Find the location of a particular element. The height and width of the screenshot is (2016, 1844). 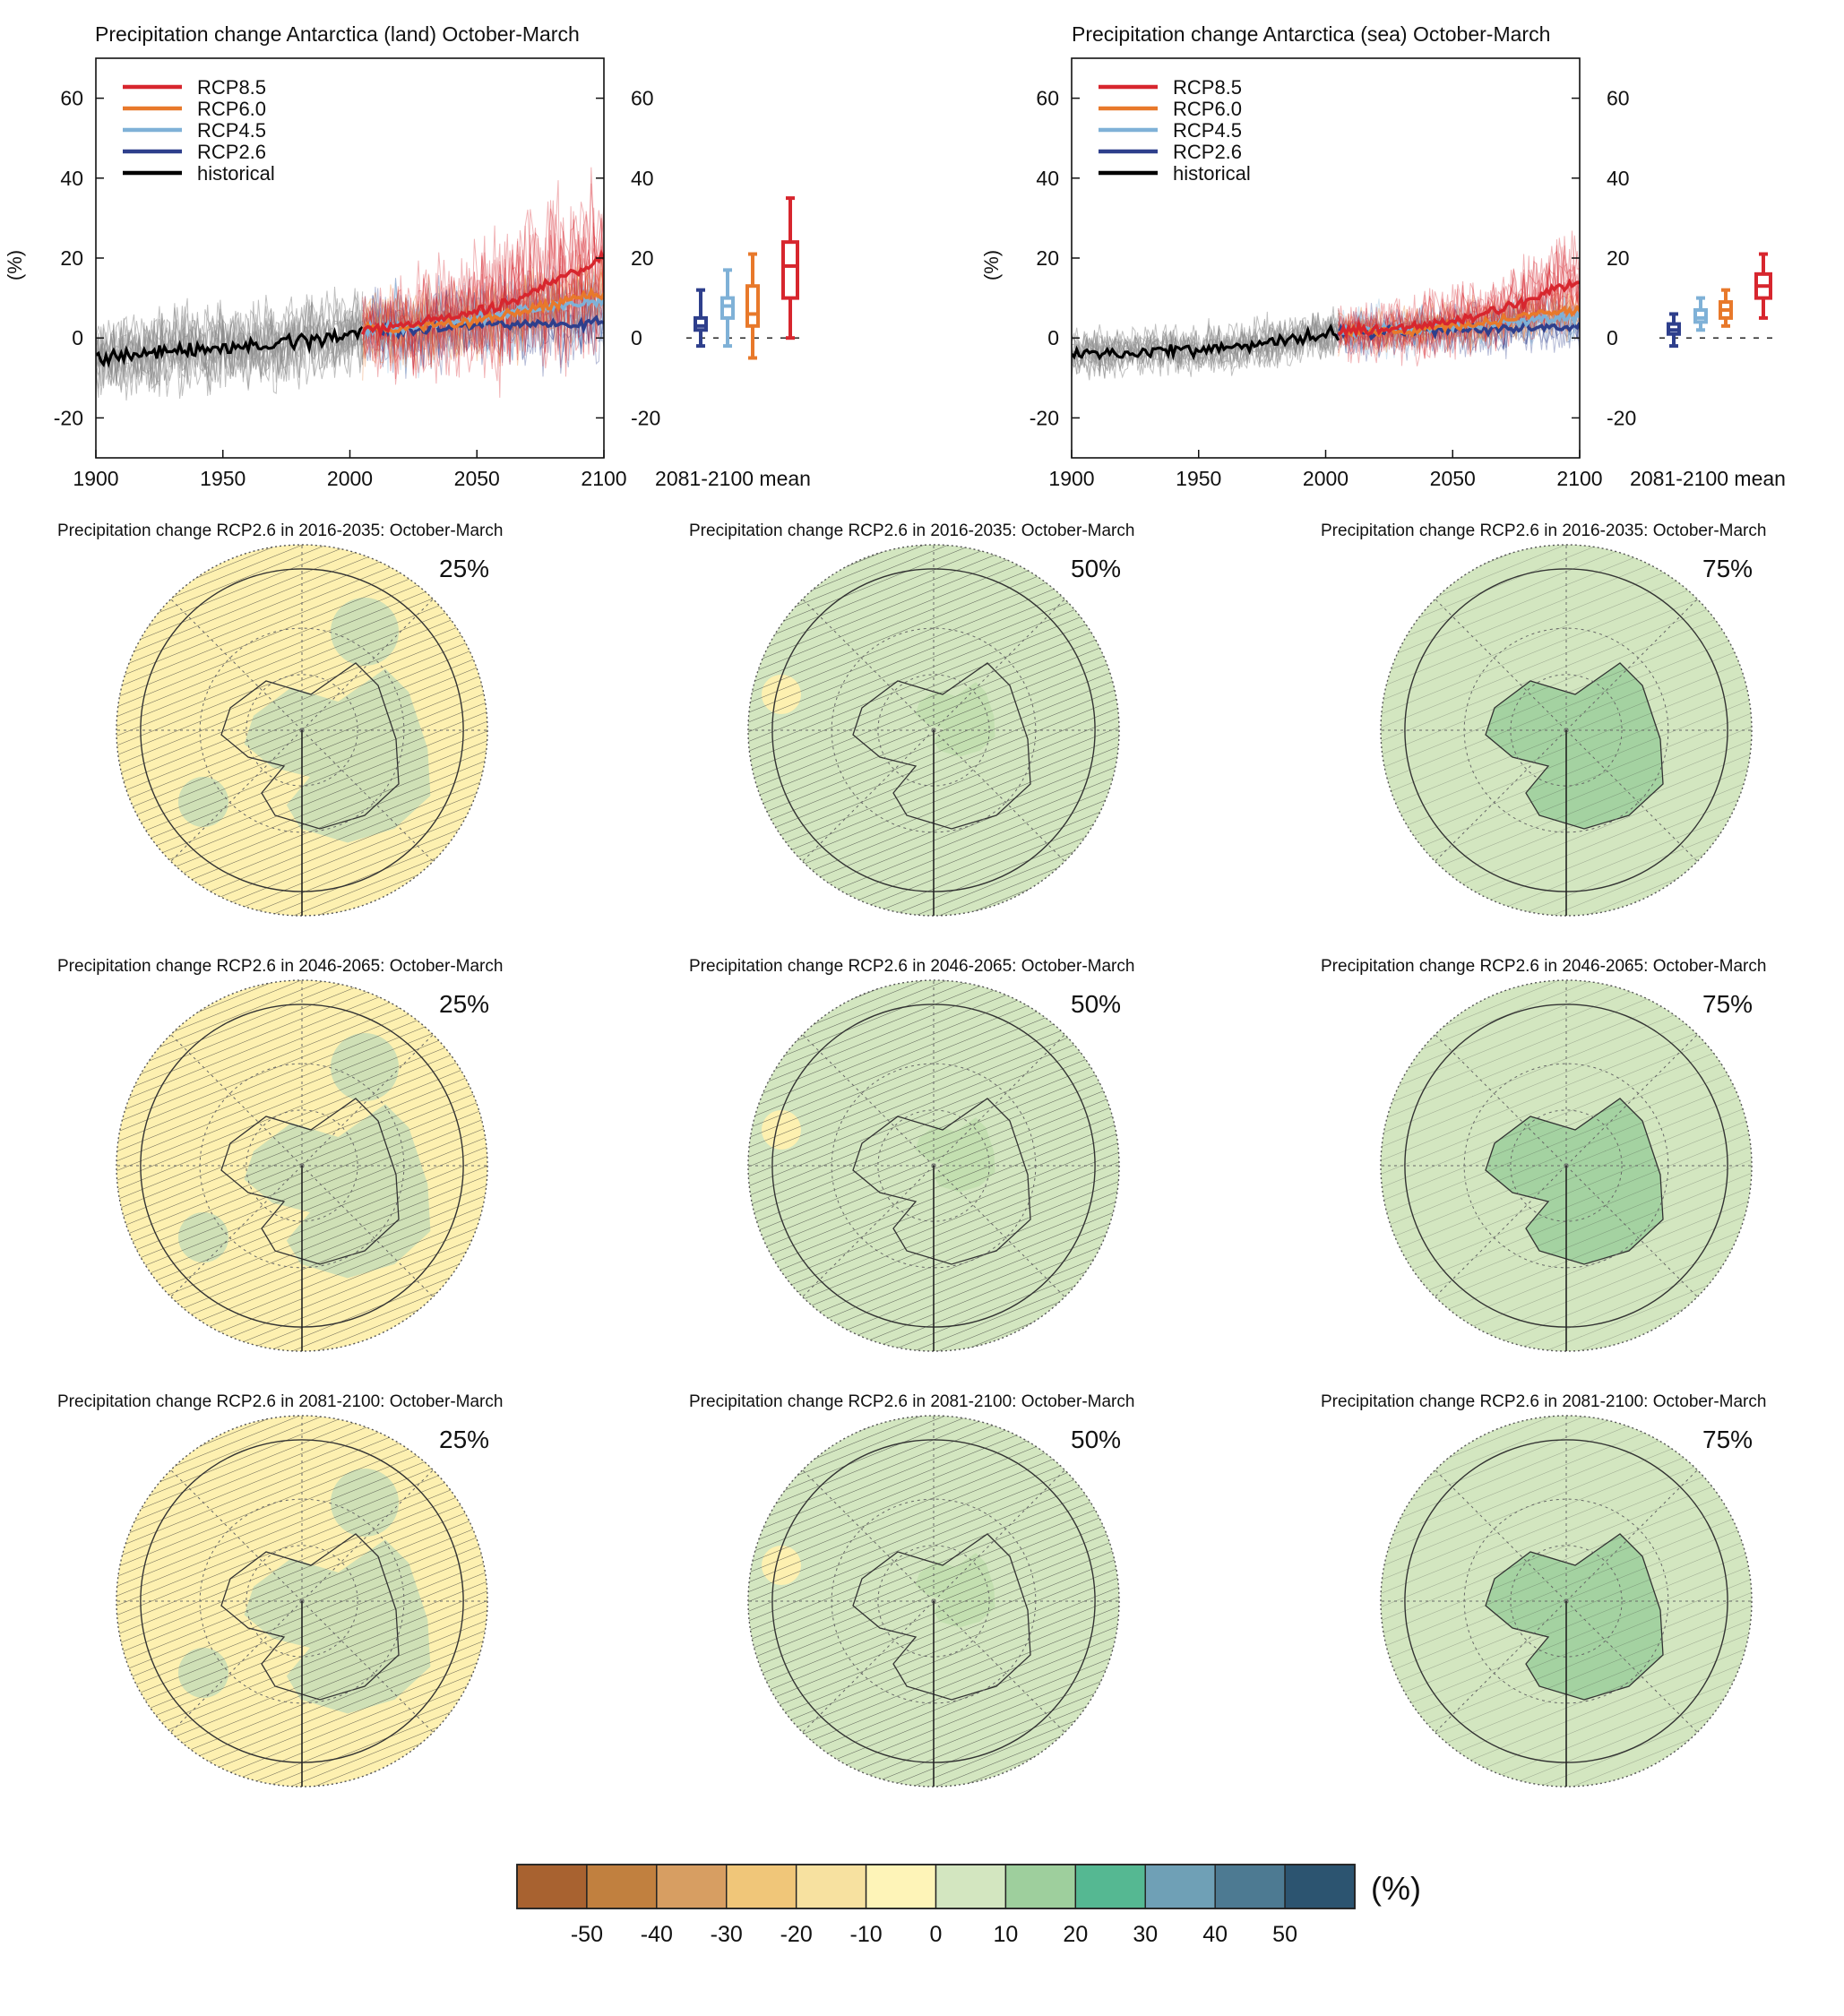

colorbar-tick-label: -50 is located at coordinates (587, 1934).